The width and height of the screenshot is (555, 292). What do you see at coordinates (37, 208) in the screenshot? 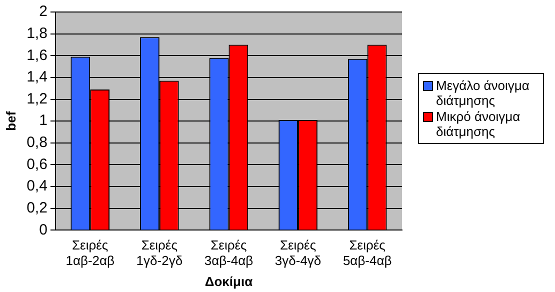
I see `y-tick-label: 0,2` at bounding box center [37, 208].